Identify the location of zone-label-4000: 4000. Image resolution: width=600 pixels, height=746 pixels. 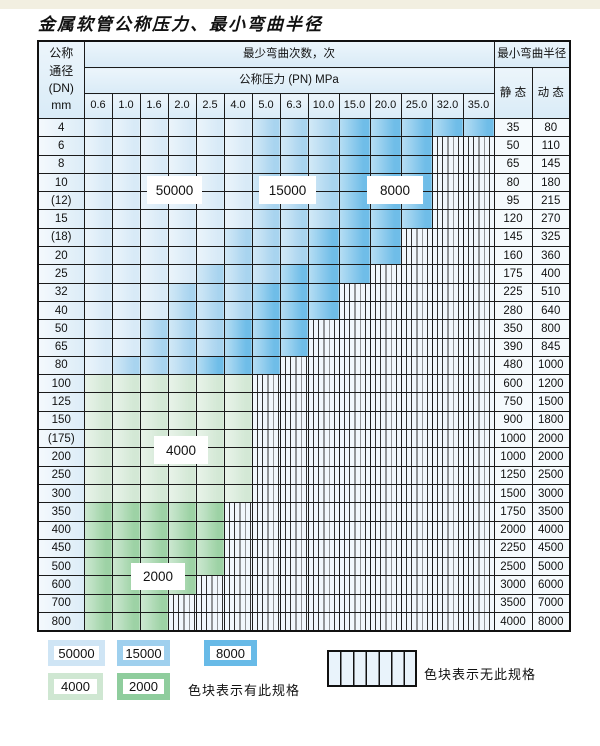
(181, 450).